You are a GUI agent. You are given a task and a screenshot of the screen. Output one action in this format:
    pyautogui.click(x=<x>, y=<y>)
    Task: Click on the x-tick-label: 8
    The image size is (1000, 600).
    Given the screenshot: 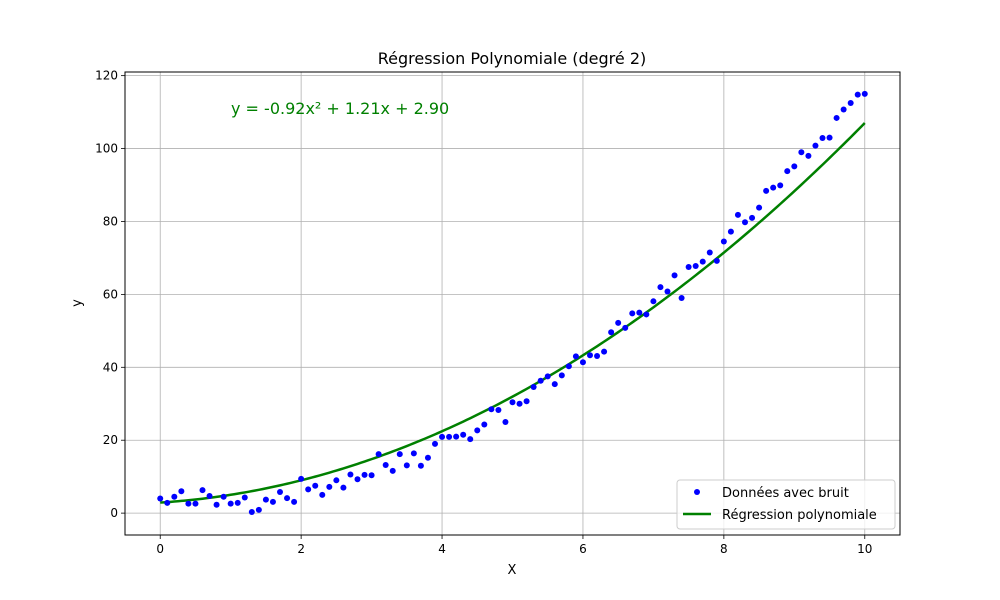 What is the action you would take?
    pyautogui.click(x=724, y=549)
    